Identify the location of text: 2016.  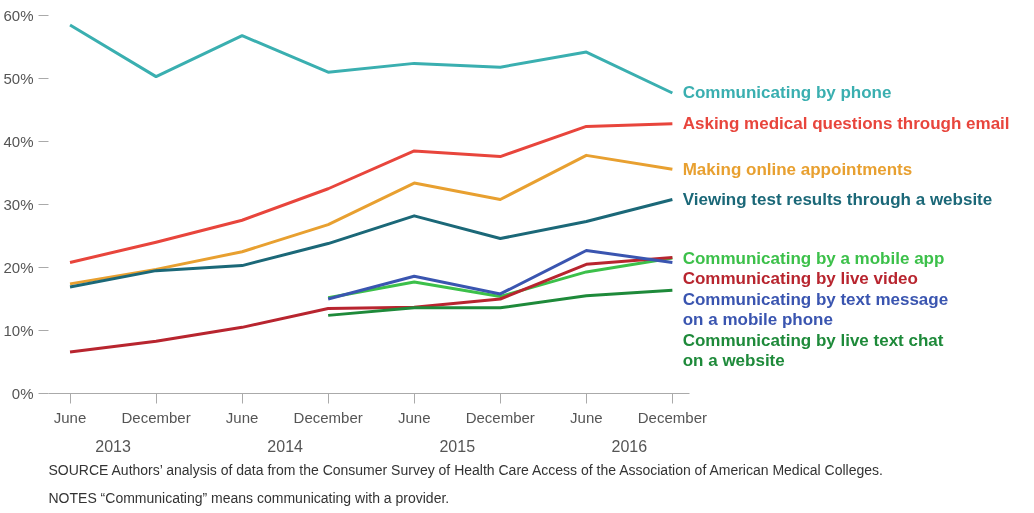
(629, 446).